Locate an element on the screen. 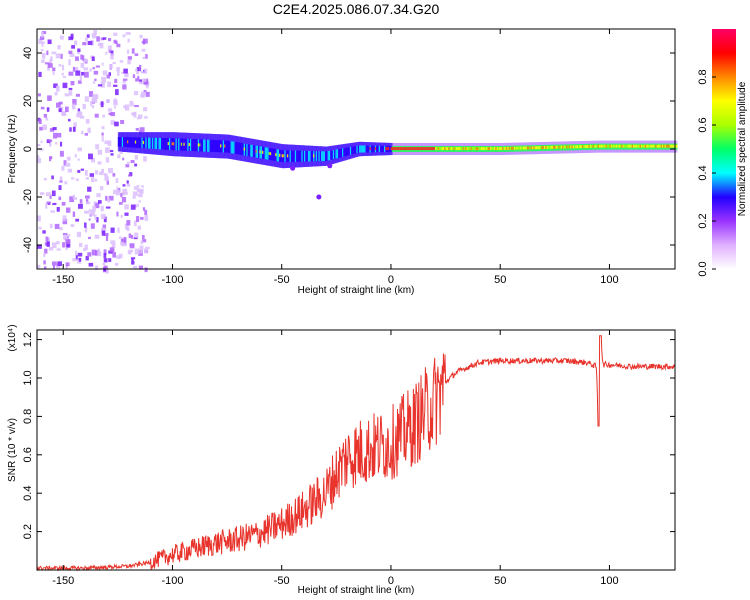  snr-y-axis-title: SNR (10 * v/v) is located at coordinates (12, 450).